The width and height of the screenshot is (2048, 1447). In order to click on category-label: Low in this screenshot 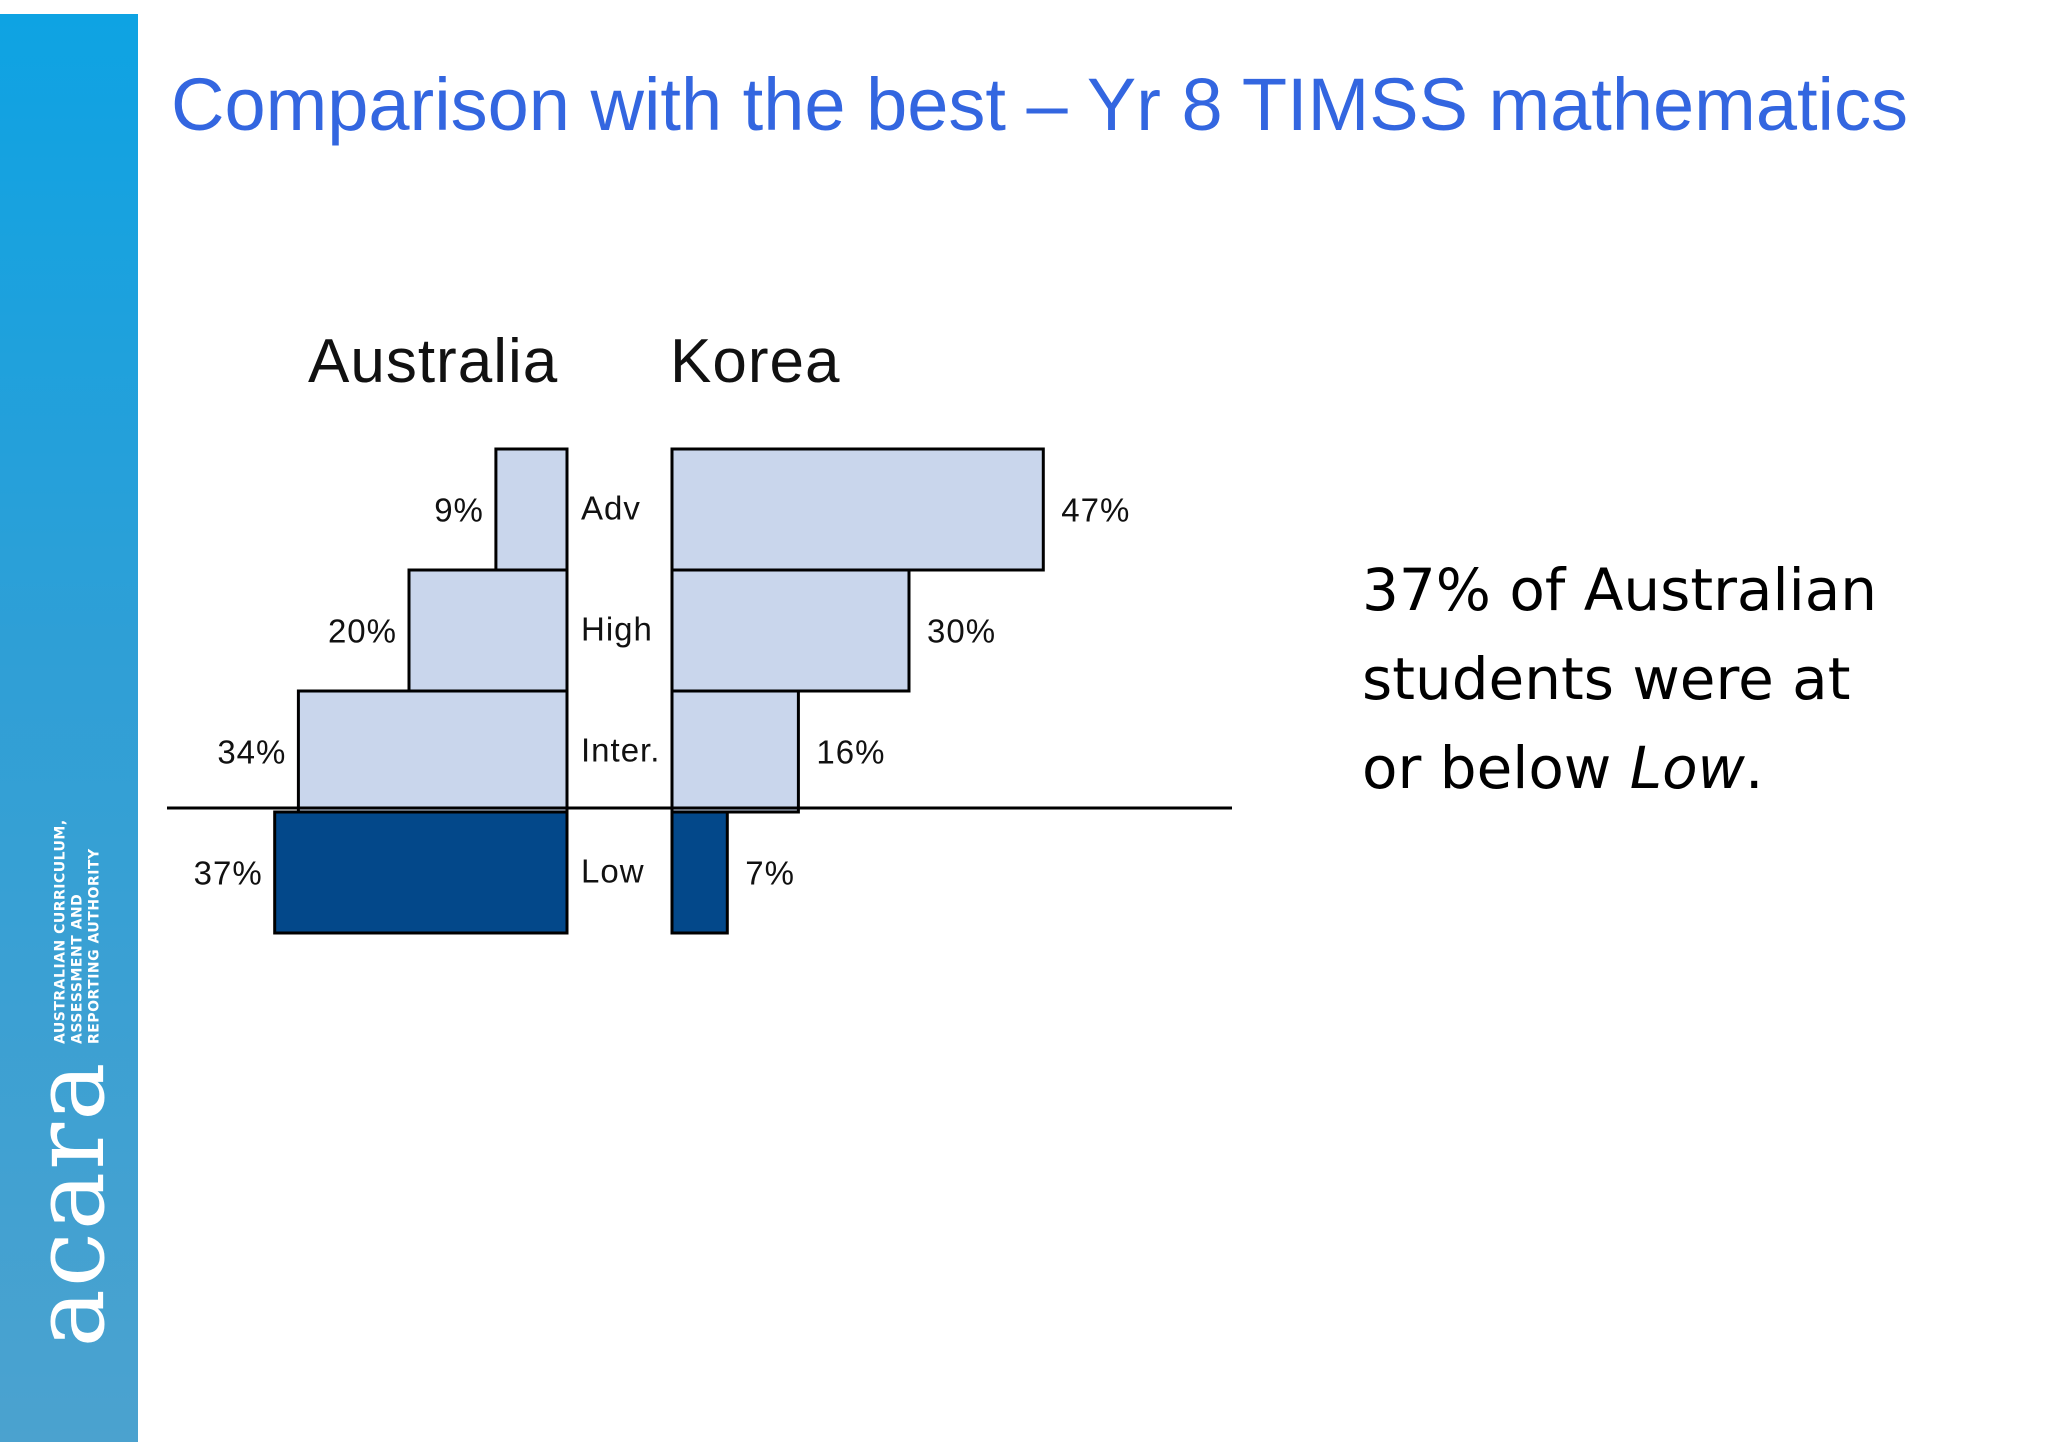, I will do `click(613, 871)`.